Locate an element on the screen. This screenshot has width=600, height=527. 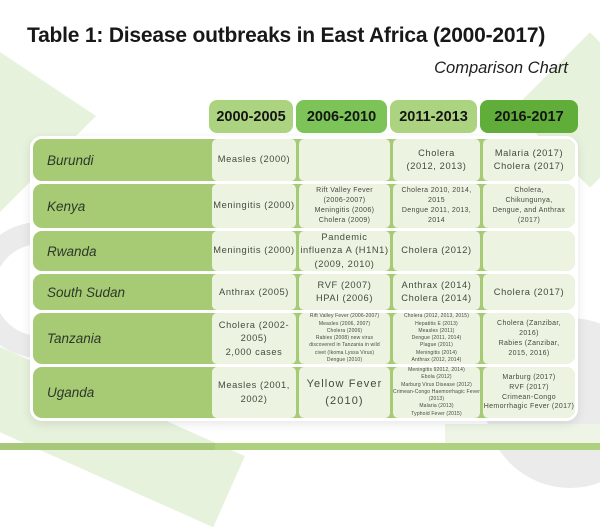
data-cell: Measles (2001, 2002) is located at coordinates (254, 392).